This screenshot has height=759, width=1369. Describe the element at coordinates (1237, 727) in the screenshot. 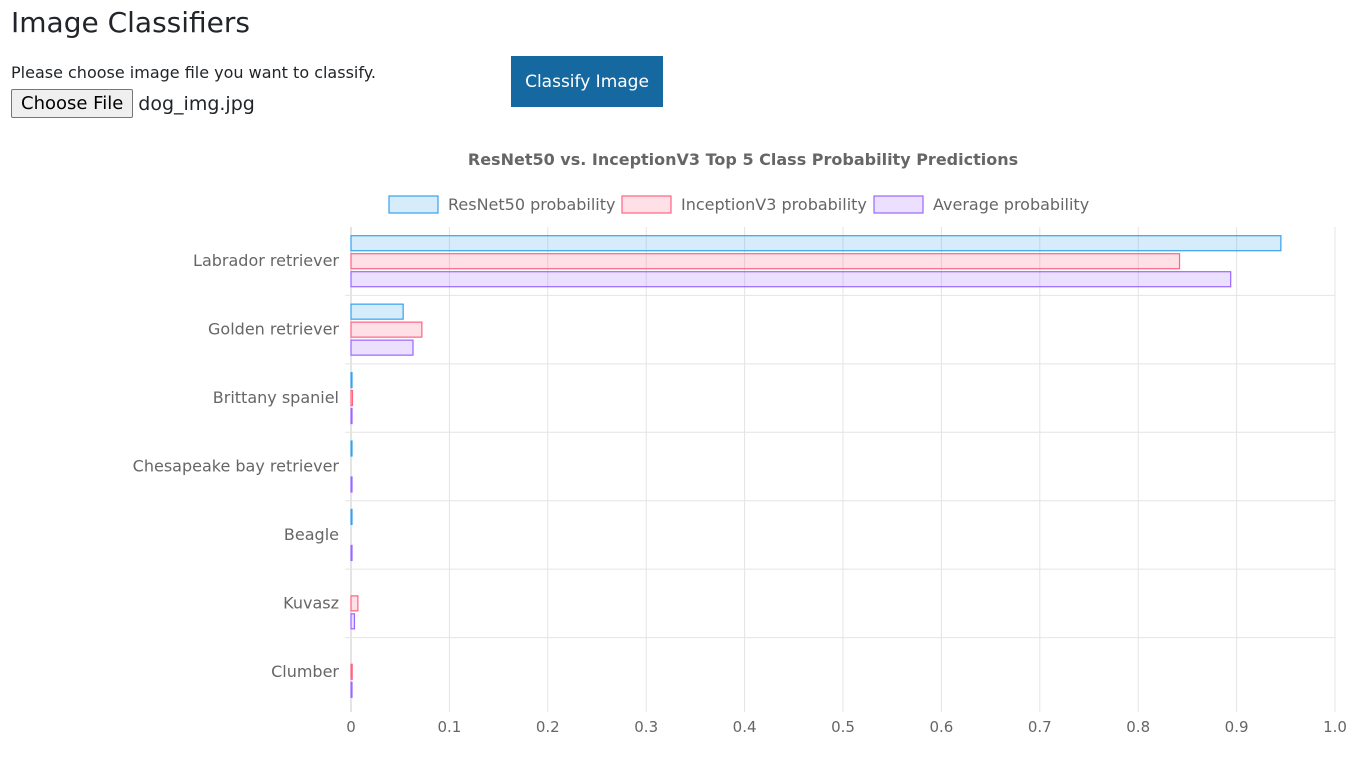

I see `x-tick-label: 0.9` at that location.